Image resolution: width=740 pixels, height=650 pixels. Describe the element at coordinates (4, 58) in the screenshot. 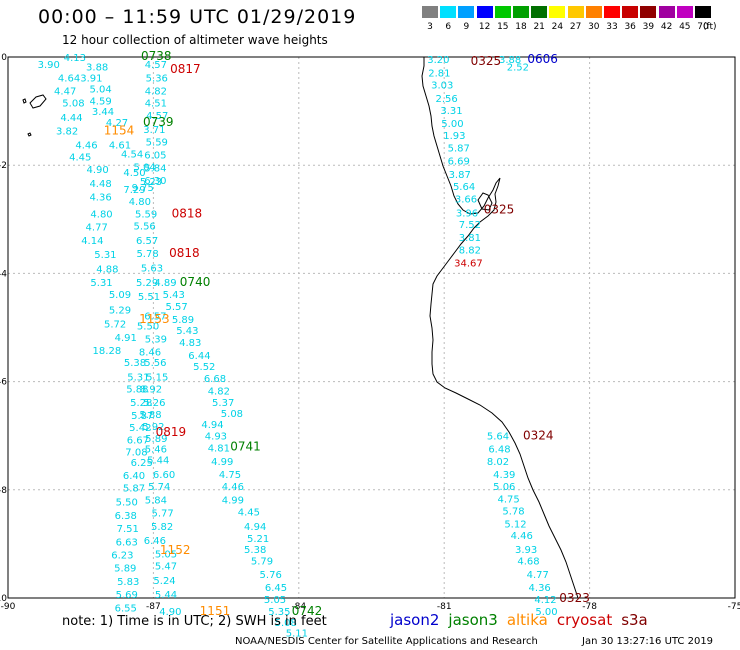

I see `lat-tick-label: 0` at that location.